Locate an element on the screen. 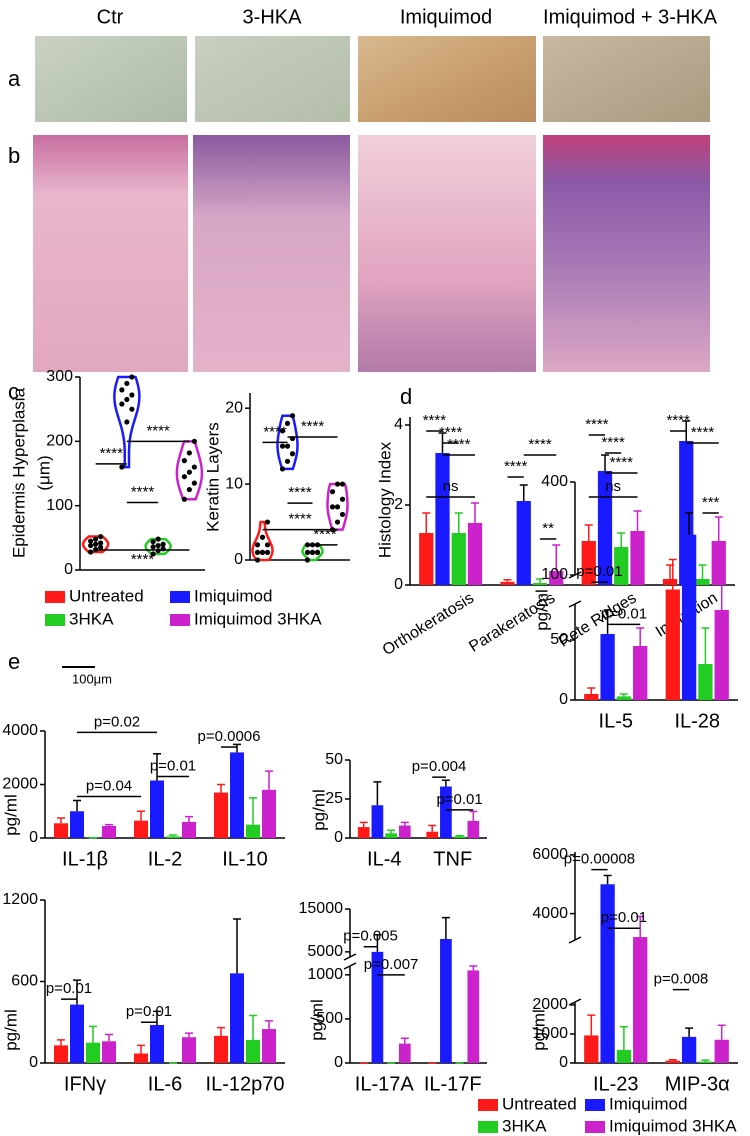  x-tick-label: IL-17F is located at coordinates (453, 1084).